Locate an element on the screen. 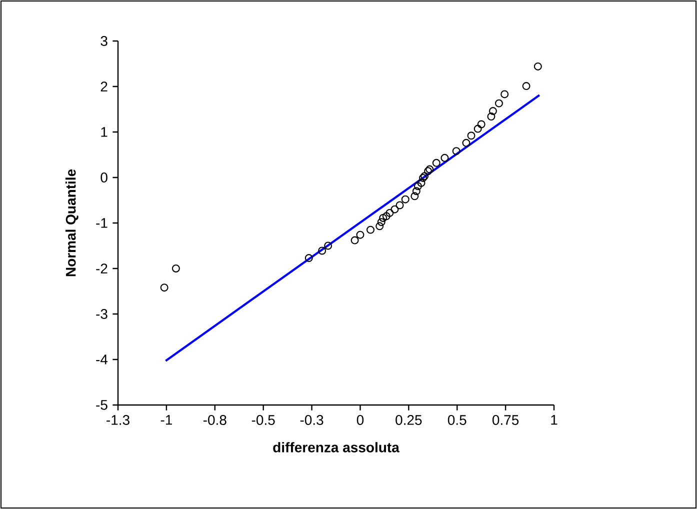 The width and height of the screenshot is (697, 509). x-tick-label: 0.75 is located at coordinates (505, 420).